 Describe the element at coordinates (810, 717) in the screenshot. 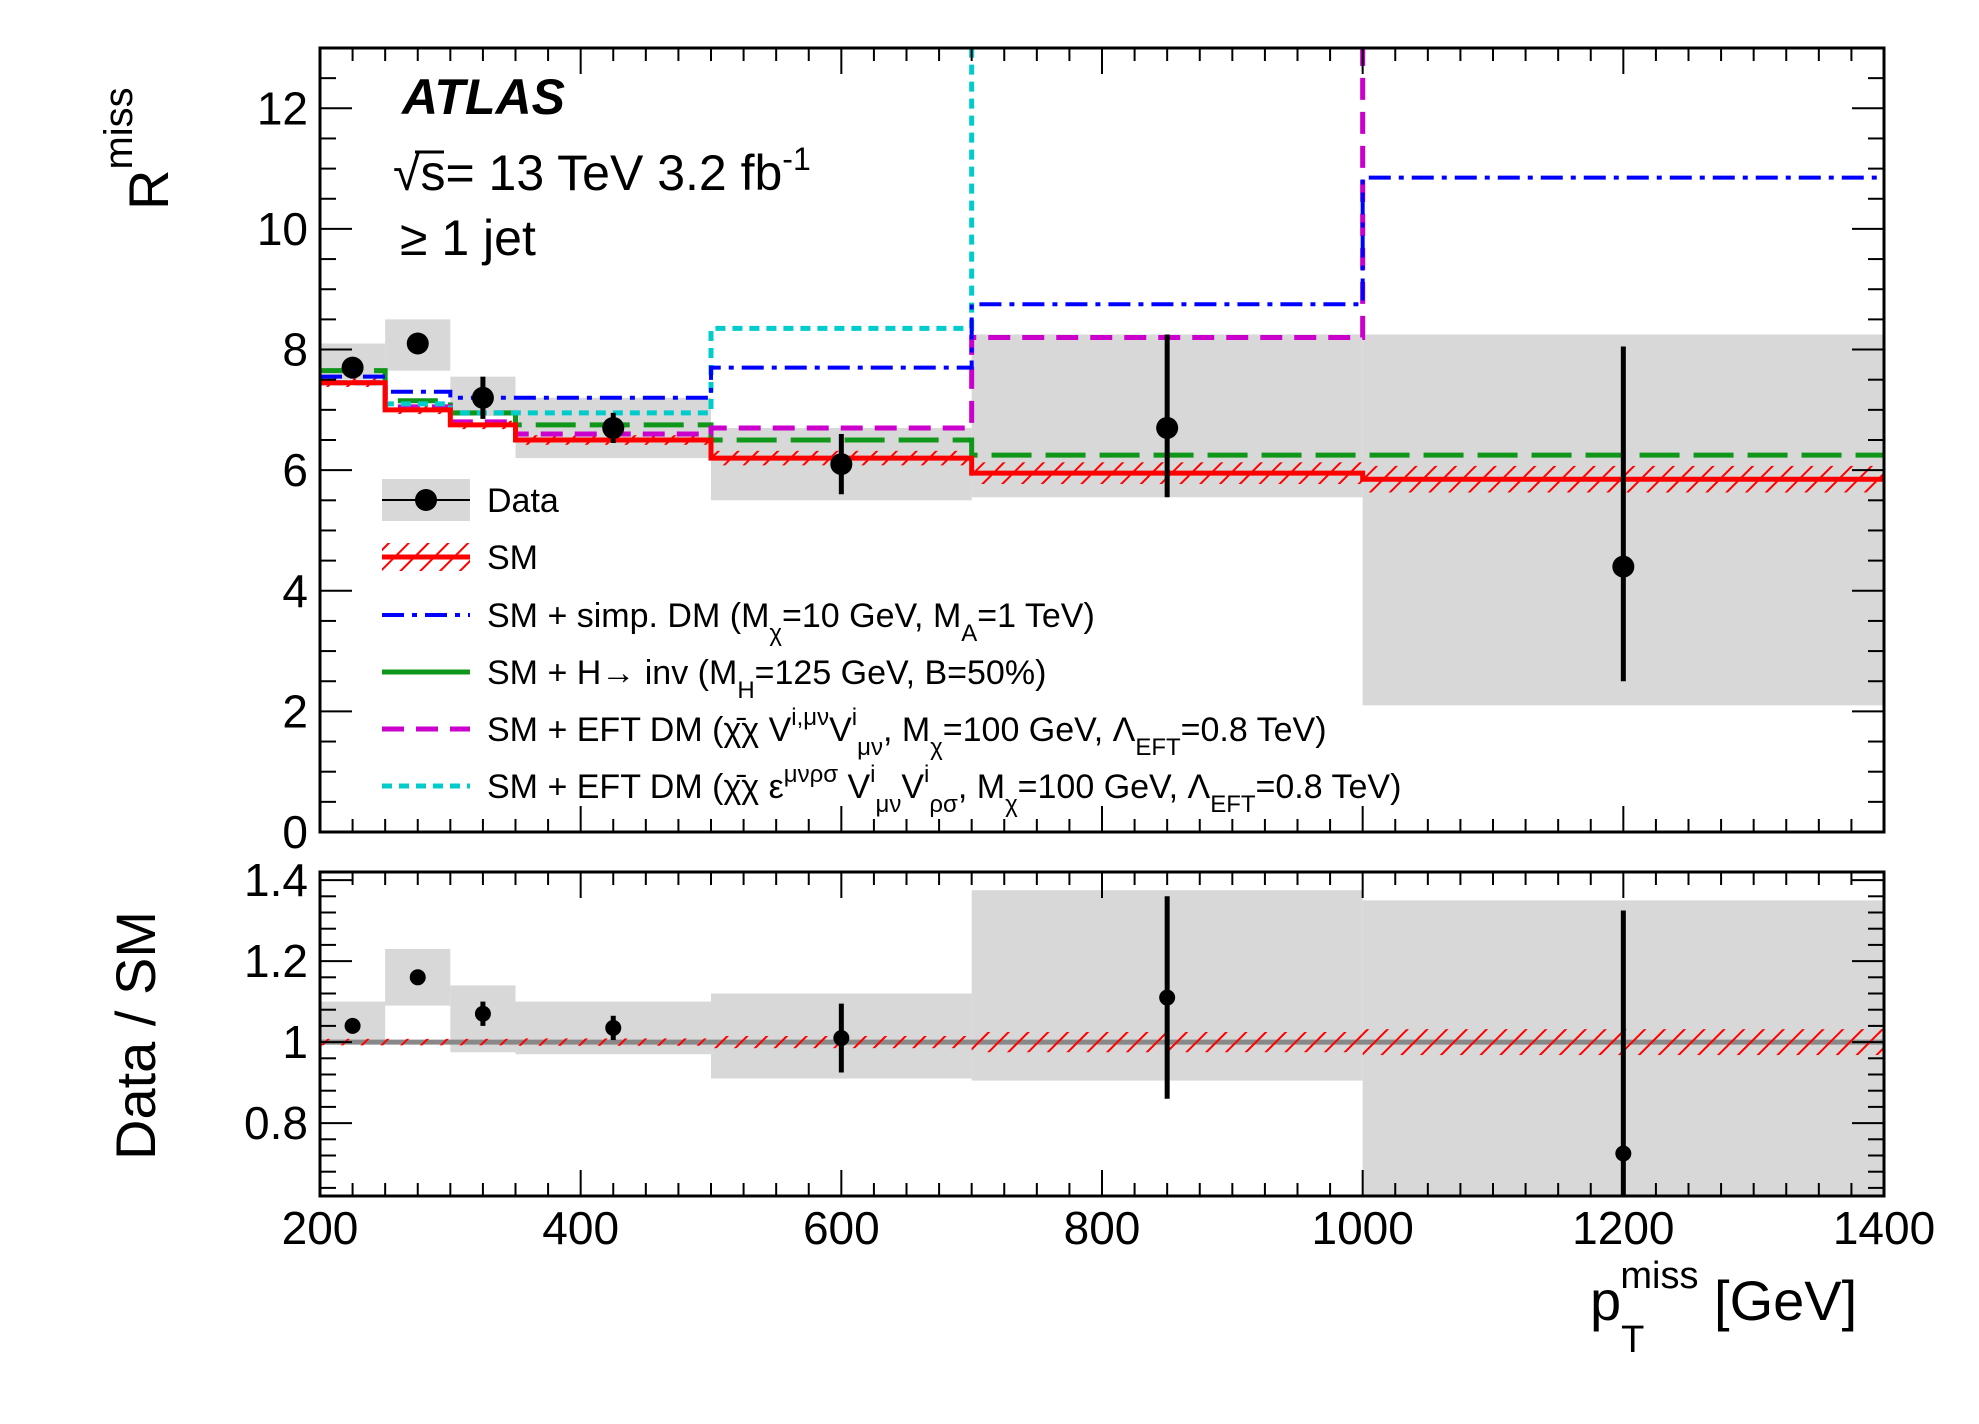

I see `legend-label-eft1-part: i,μν` at that location.